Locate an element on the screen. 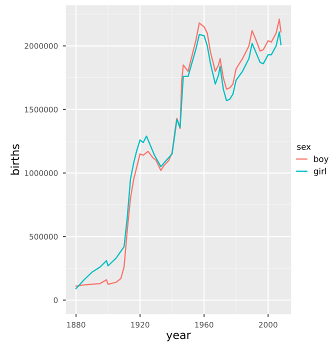  x-axis-title: year is located at coordinates (178, 337).